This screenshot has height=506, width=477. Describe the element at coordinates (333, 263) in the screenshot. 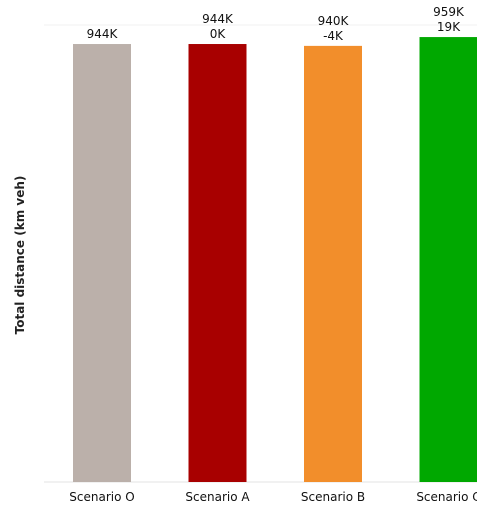

I see `bar-scenario-b` at that location.